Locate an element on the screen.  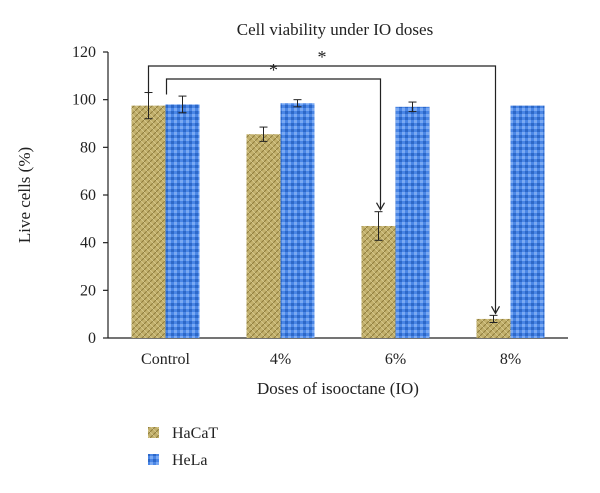
y-tick-label-60: 60 is located at coordinates (88, 195).